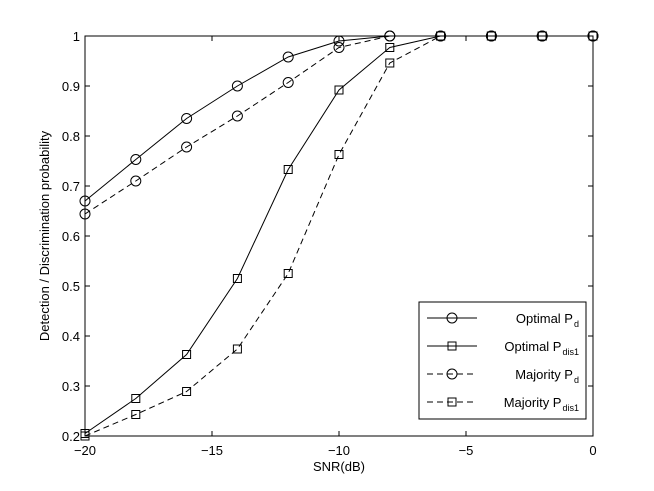 The image size is (654, 491). I want to click on x-tick-label: −5, so click(466, 450).